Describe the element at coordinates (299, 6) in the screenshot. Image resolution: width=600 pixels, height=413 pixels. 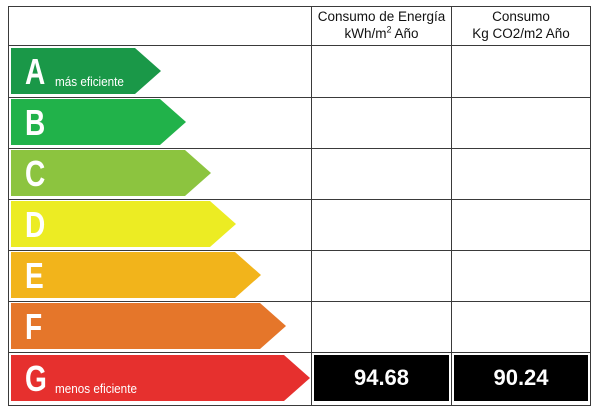
I see `table-border-top` at that location.